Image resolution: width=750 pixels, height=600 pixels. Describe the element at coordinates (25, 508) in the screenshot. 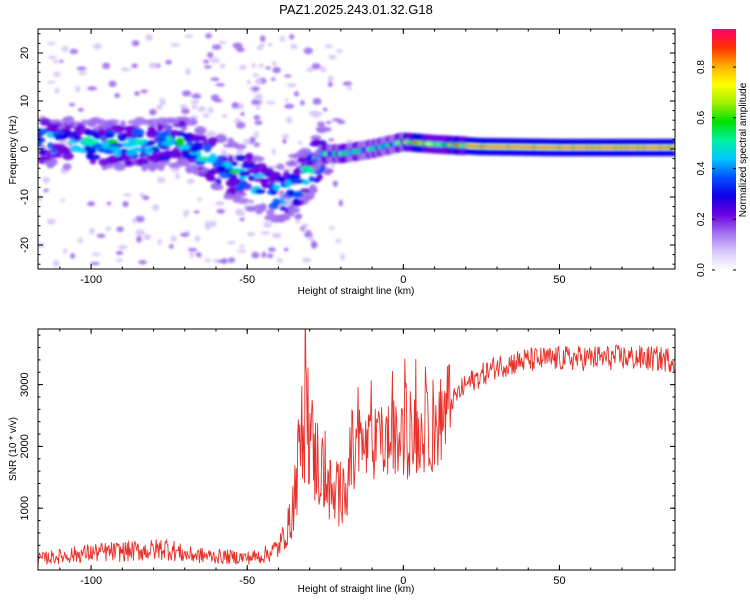

I see `snr-ytick-label: 1000` at that location.